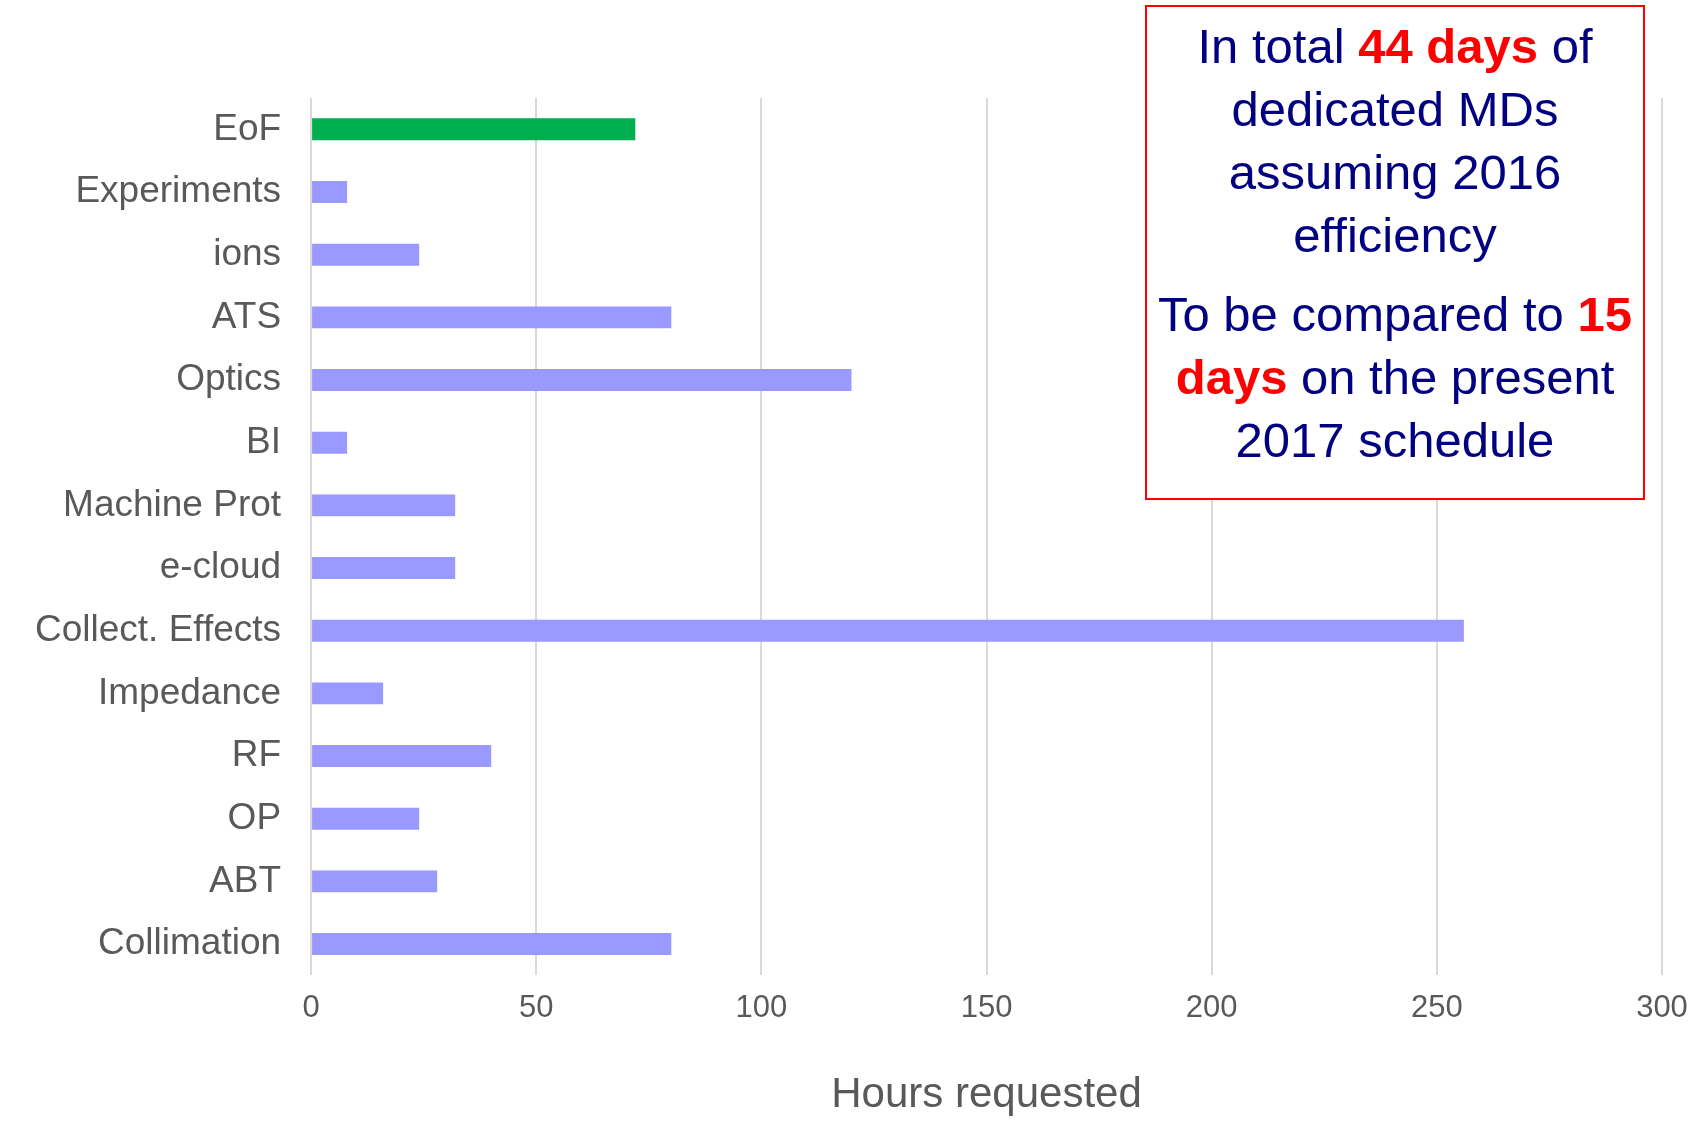 This screenshot has height=1130, width=1707. Describe the element at coordinates (264, 440) in the screenshot. I see `y-tick-label: BI` at that location.